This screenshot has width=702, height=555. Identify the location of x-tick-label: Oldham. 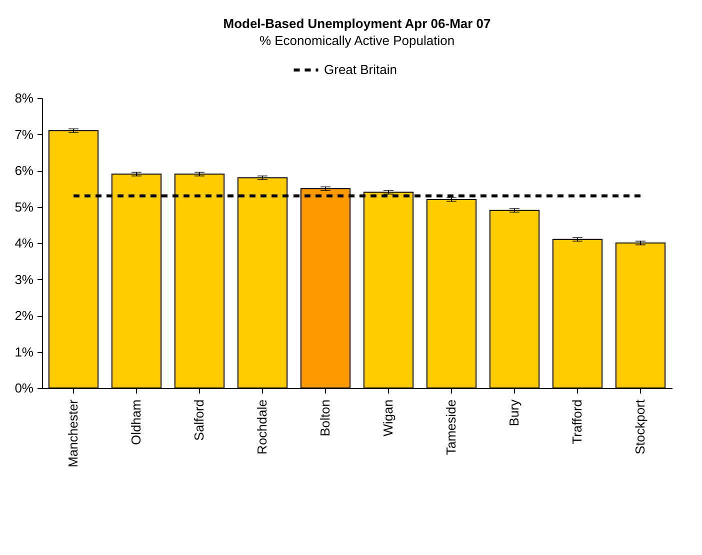
(136, 423).